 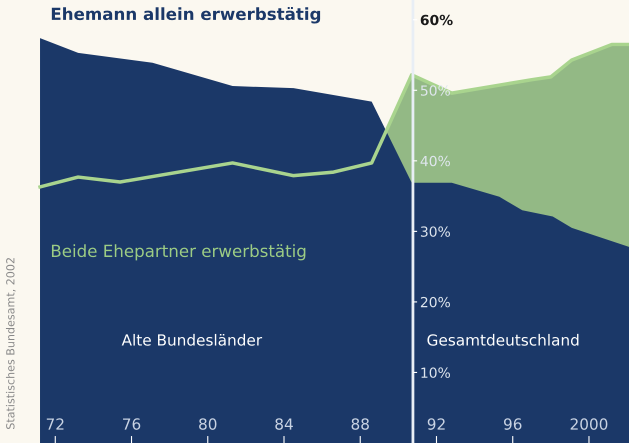 What do you see at coordinates (11, 343) in the screenshot?
I see `annotation: Statistisches Bundesamt, 2002` at bounding box center [11, 343].